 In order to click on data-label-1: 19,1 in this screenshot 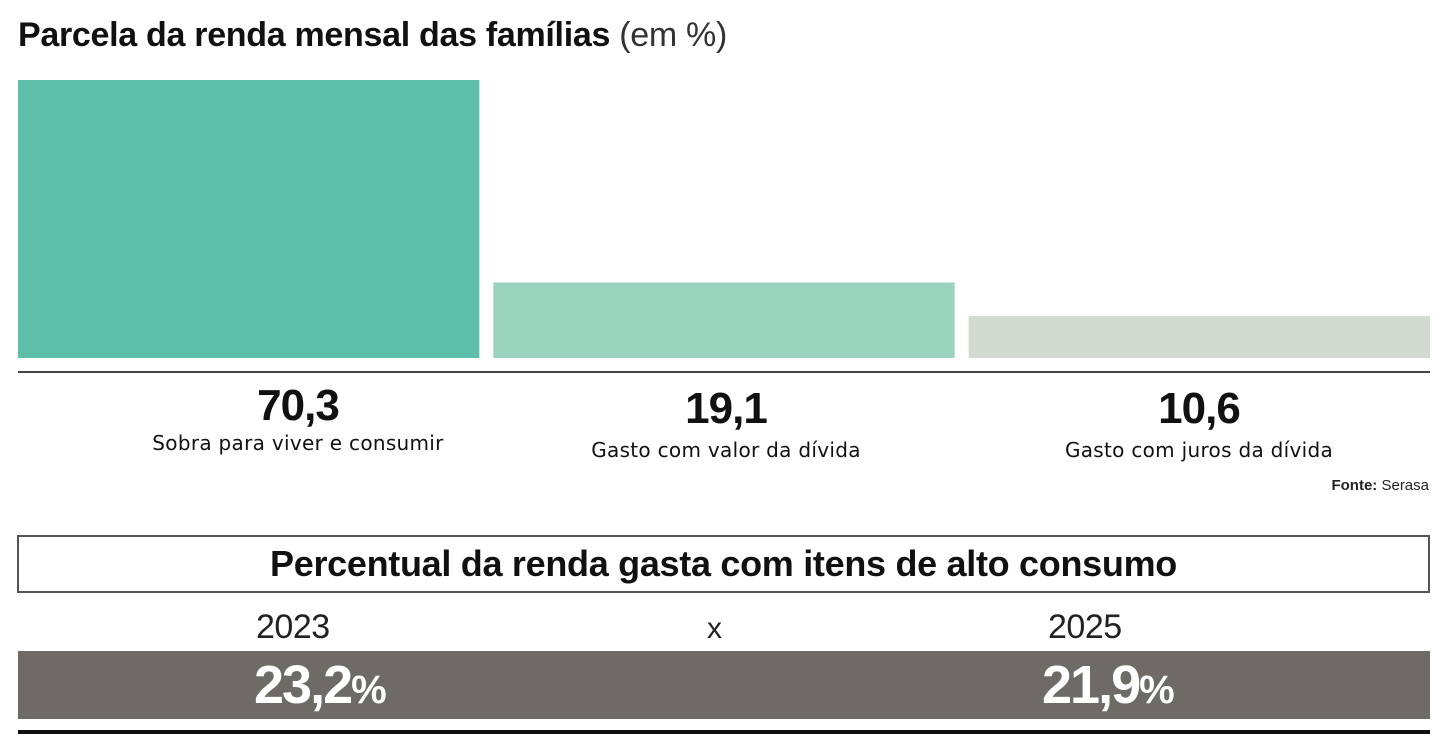, I will do `click(726, 408)`.